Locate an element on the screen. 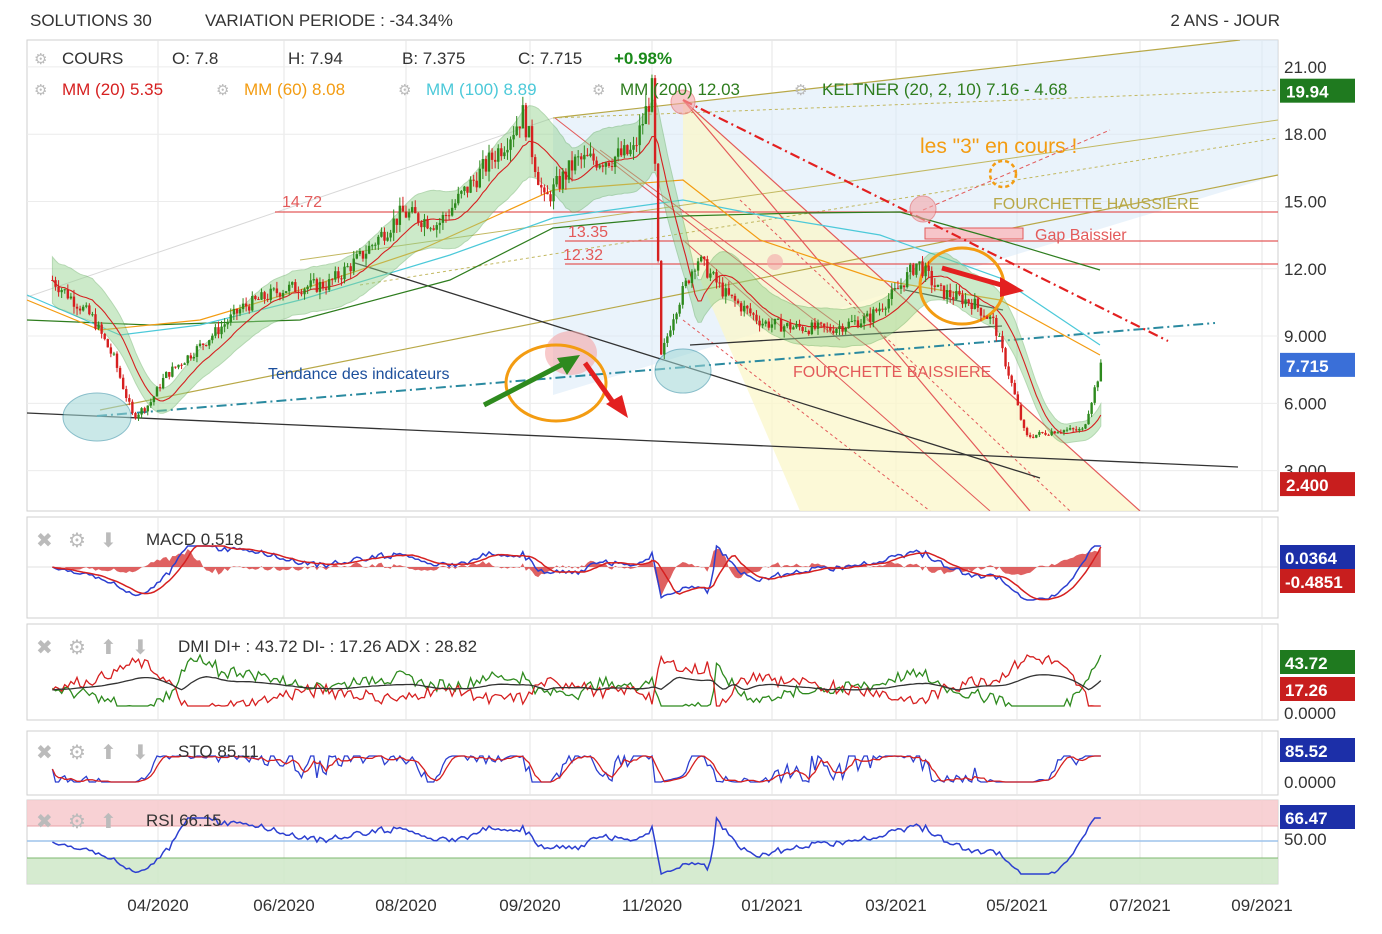  y-tick-label: 15.00 is located at coordinates (1305, 201).